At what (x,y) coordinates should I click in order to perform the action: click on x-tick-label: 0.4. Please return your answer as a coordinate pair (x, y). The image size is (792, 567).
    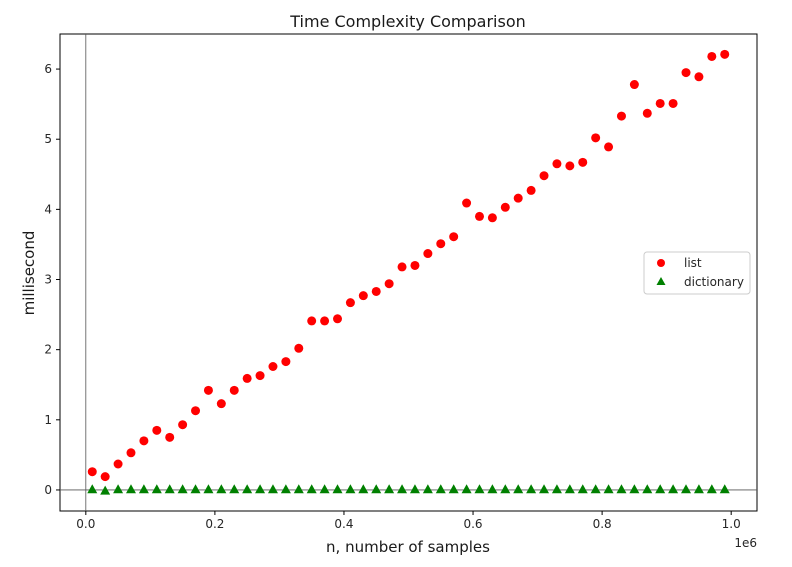
    Looking at the image, I should click on (343, 524).